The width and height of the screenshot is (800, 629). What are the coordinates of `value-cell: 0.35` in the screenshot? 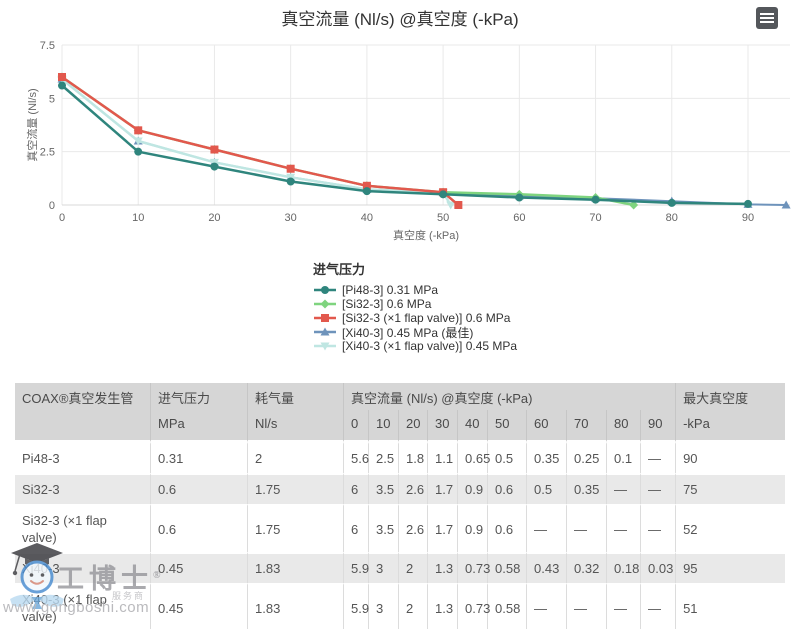 It's located at (547, 457).